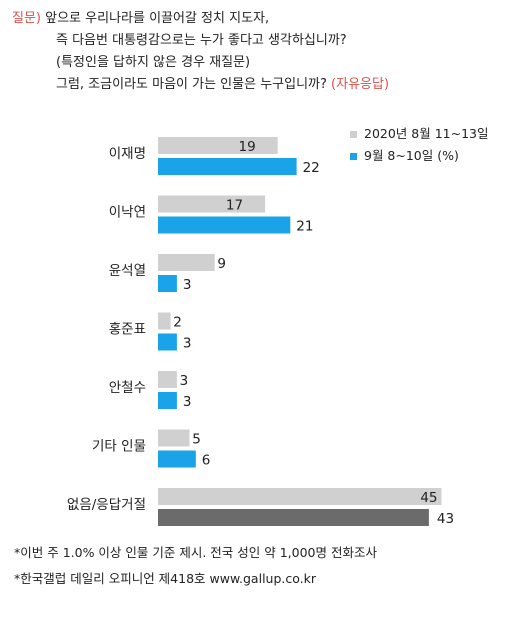 The height and width of the screenshot is (618, 530). Describe the element at coordinates (106, 505) in the screenshot. I see `category-label: 없음/응답거절` at that location.